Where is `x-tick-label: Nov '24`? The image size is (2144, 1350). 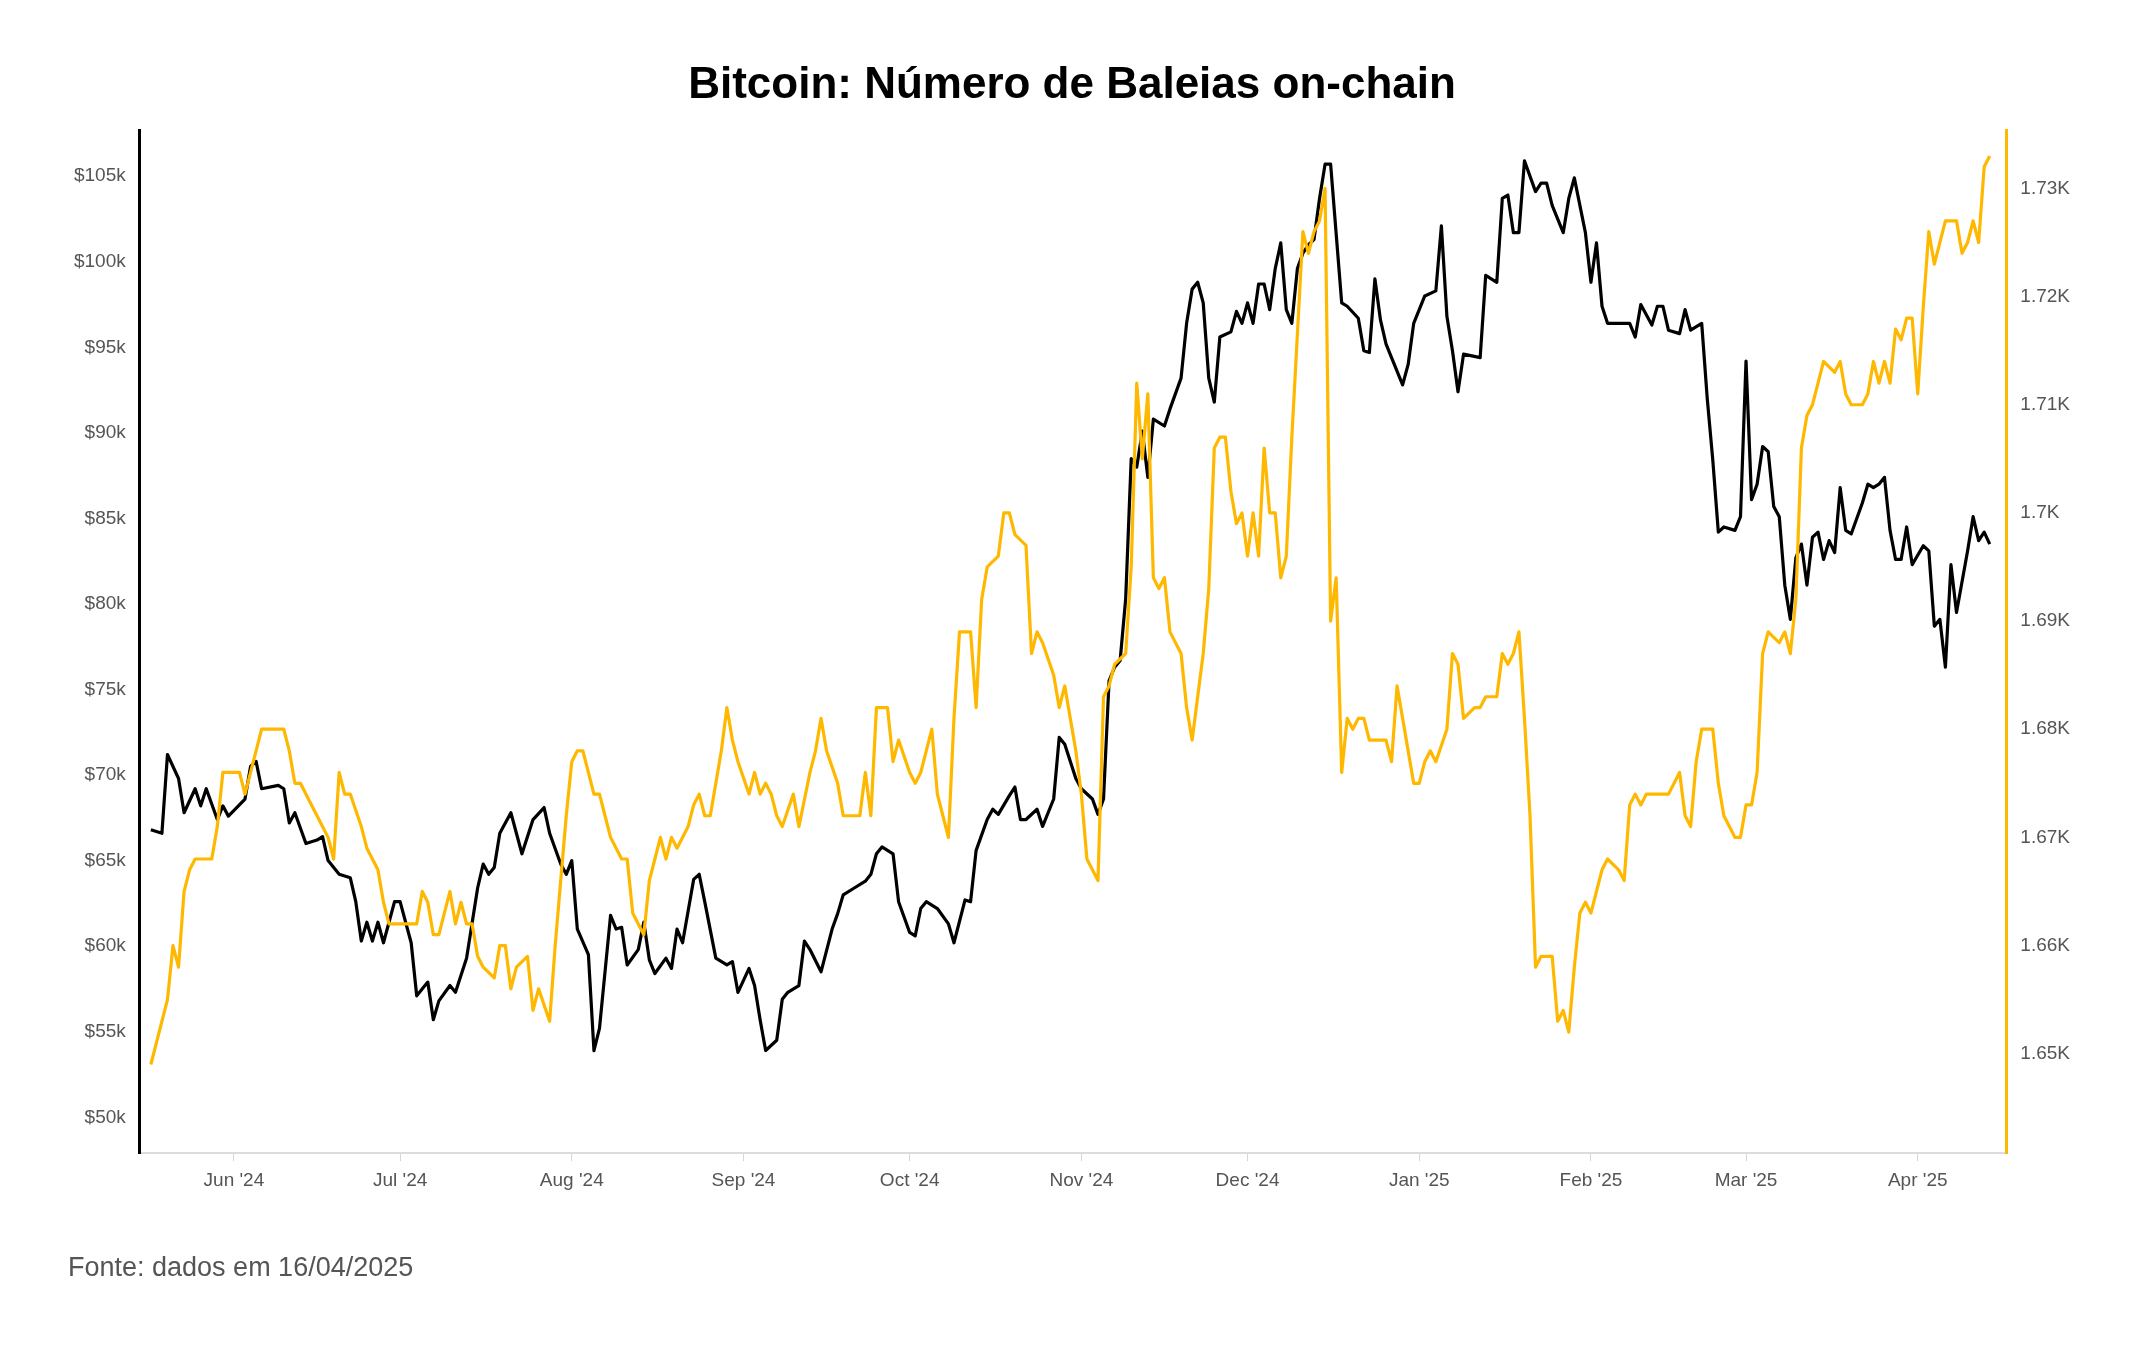 x-tick-label: Nov '24 is located at coordinates (1081, 1179).